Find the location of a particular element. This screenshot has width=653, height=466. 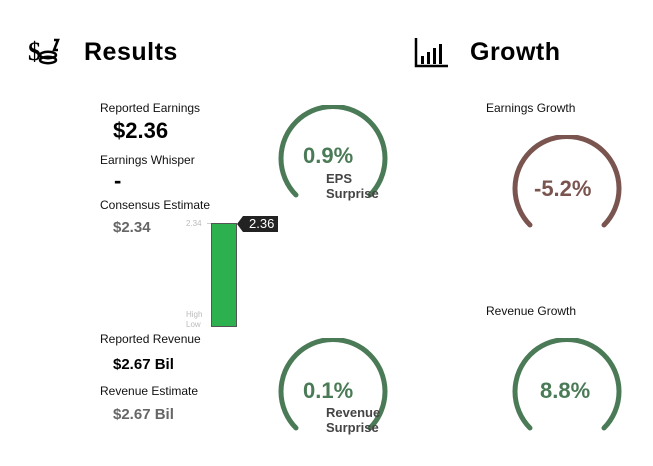

eps-bar-top-tick: 2.34 is located at coordinates (194, 223).